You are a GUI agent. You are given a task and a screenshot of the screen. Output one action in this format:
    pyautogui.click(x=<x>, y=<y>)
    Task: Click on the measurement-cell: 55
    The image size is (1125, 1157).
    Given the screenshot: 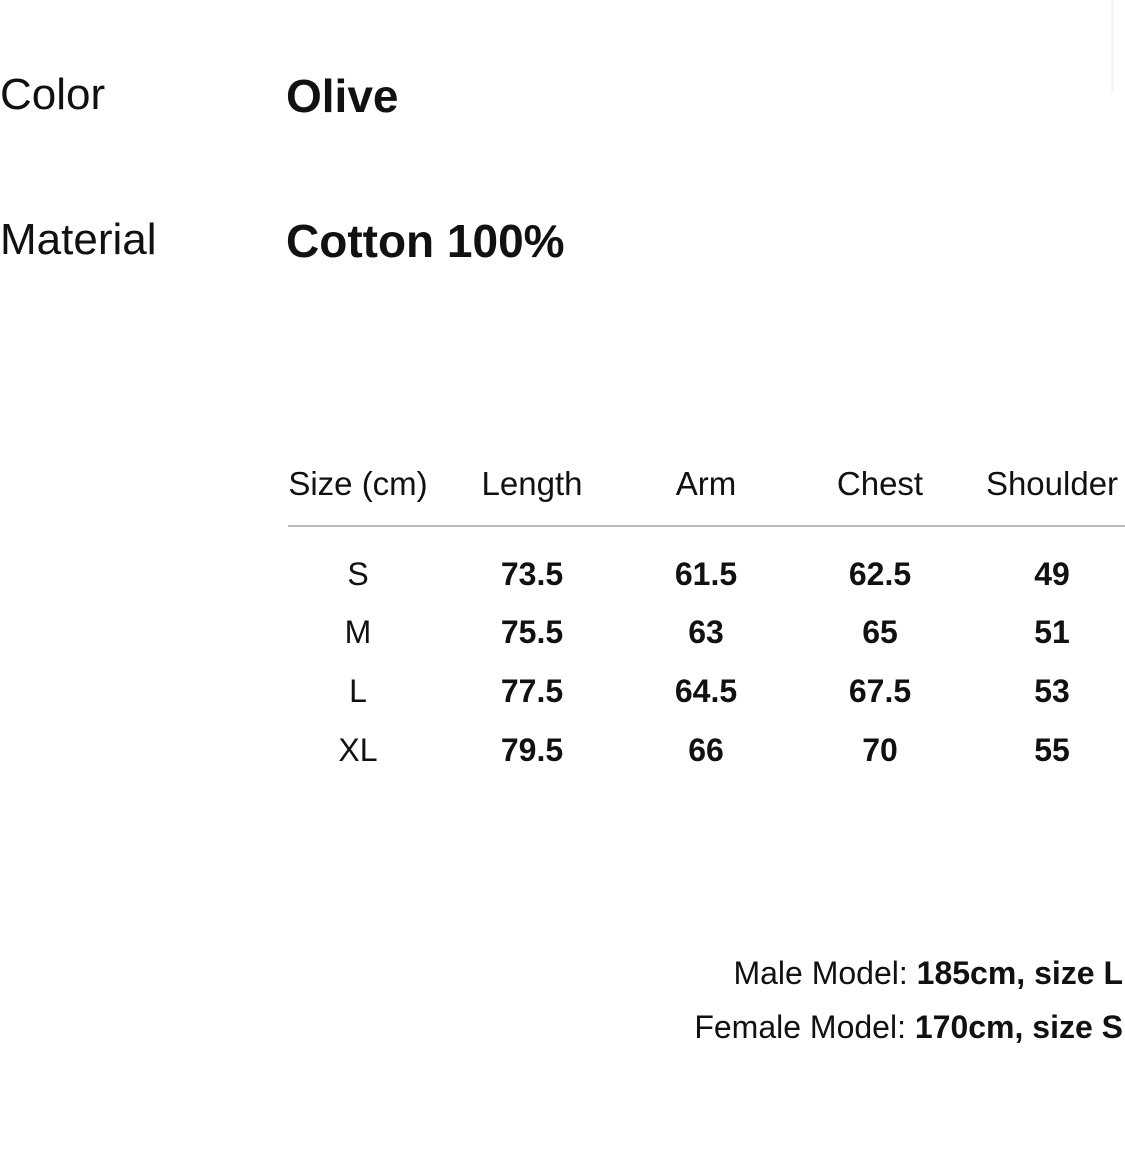 What is the action you would take?
    pyautogui.click(x=1052, y=750)
    